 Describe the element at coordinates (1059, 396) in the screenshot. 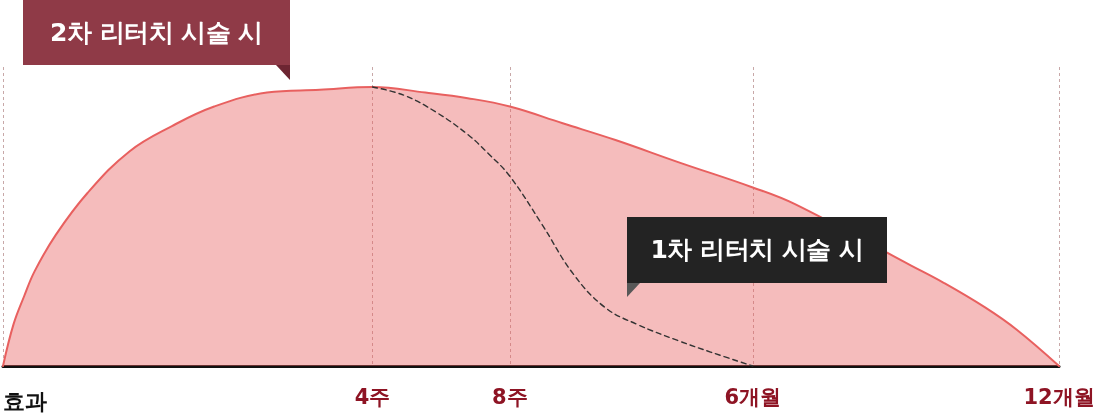

I see `x-tick-label: 12개월` at that location.